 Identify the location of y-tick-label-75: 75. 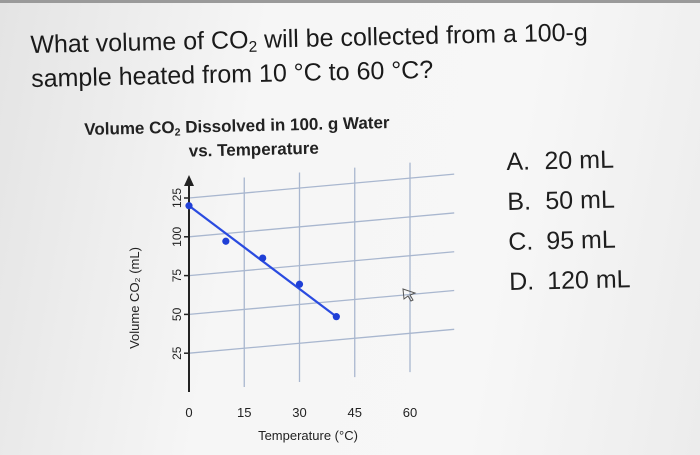
(177, 276).